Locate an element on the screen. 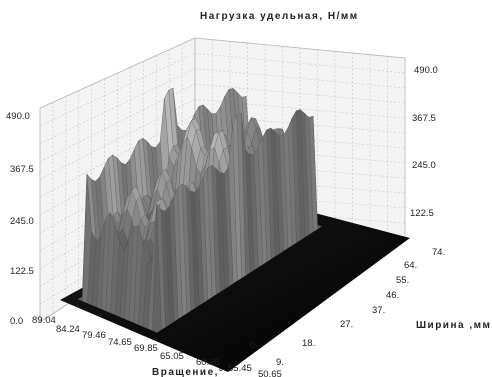 The width and height of the screenshot is (492, 377). z-tick-left-2: 245.0 is located at coordinates (22, 221).